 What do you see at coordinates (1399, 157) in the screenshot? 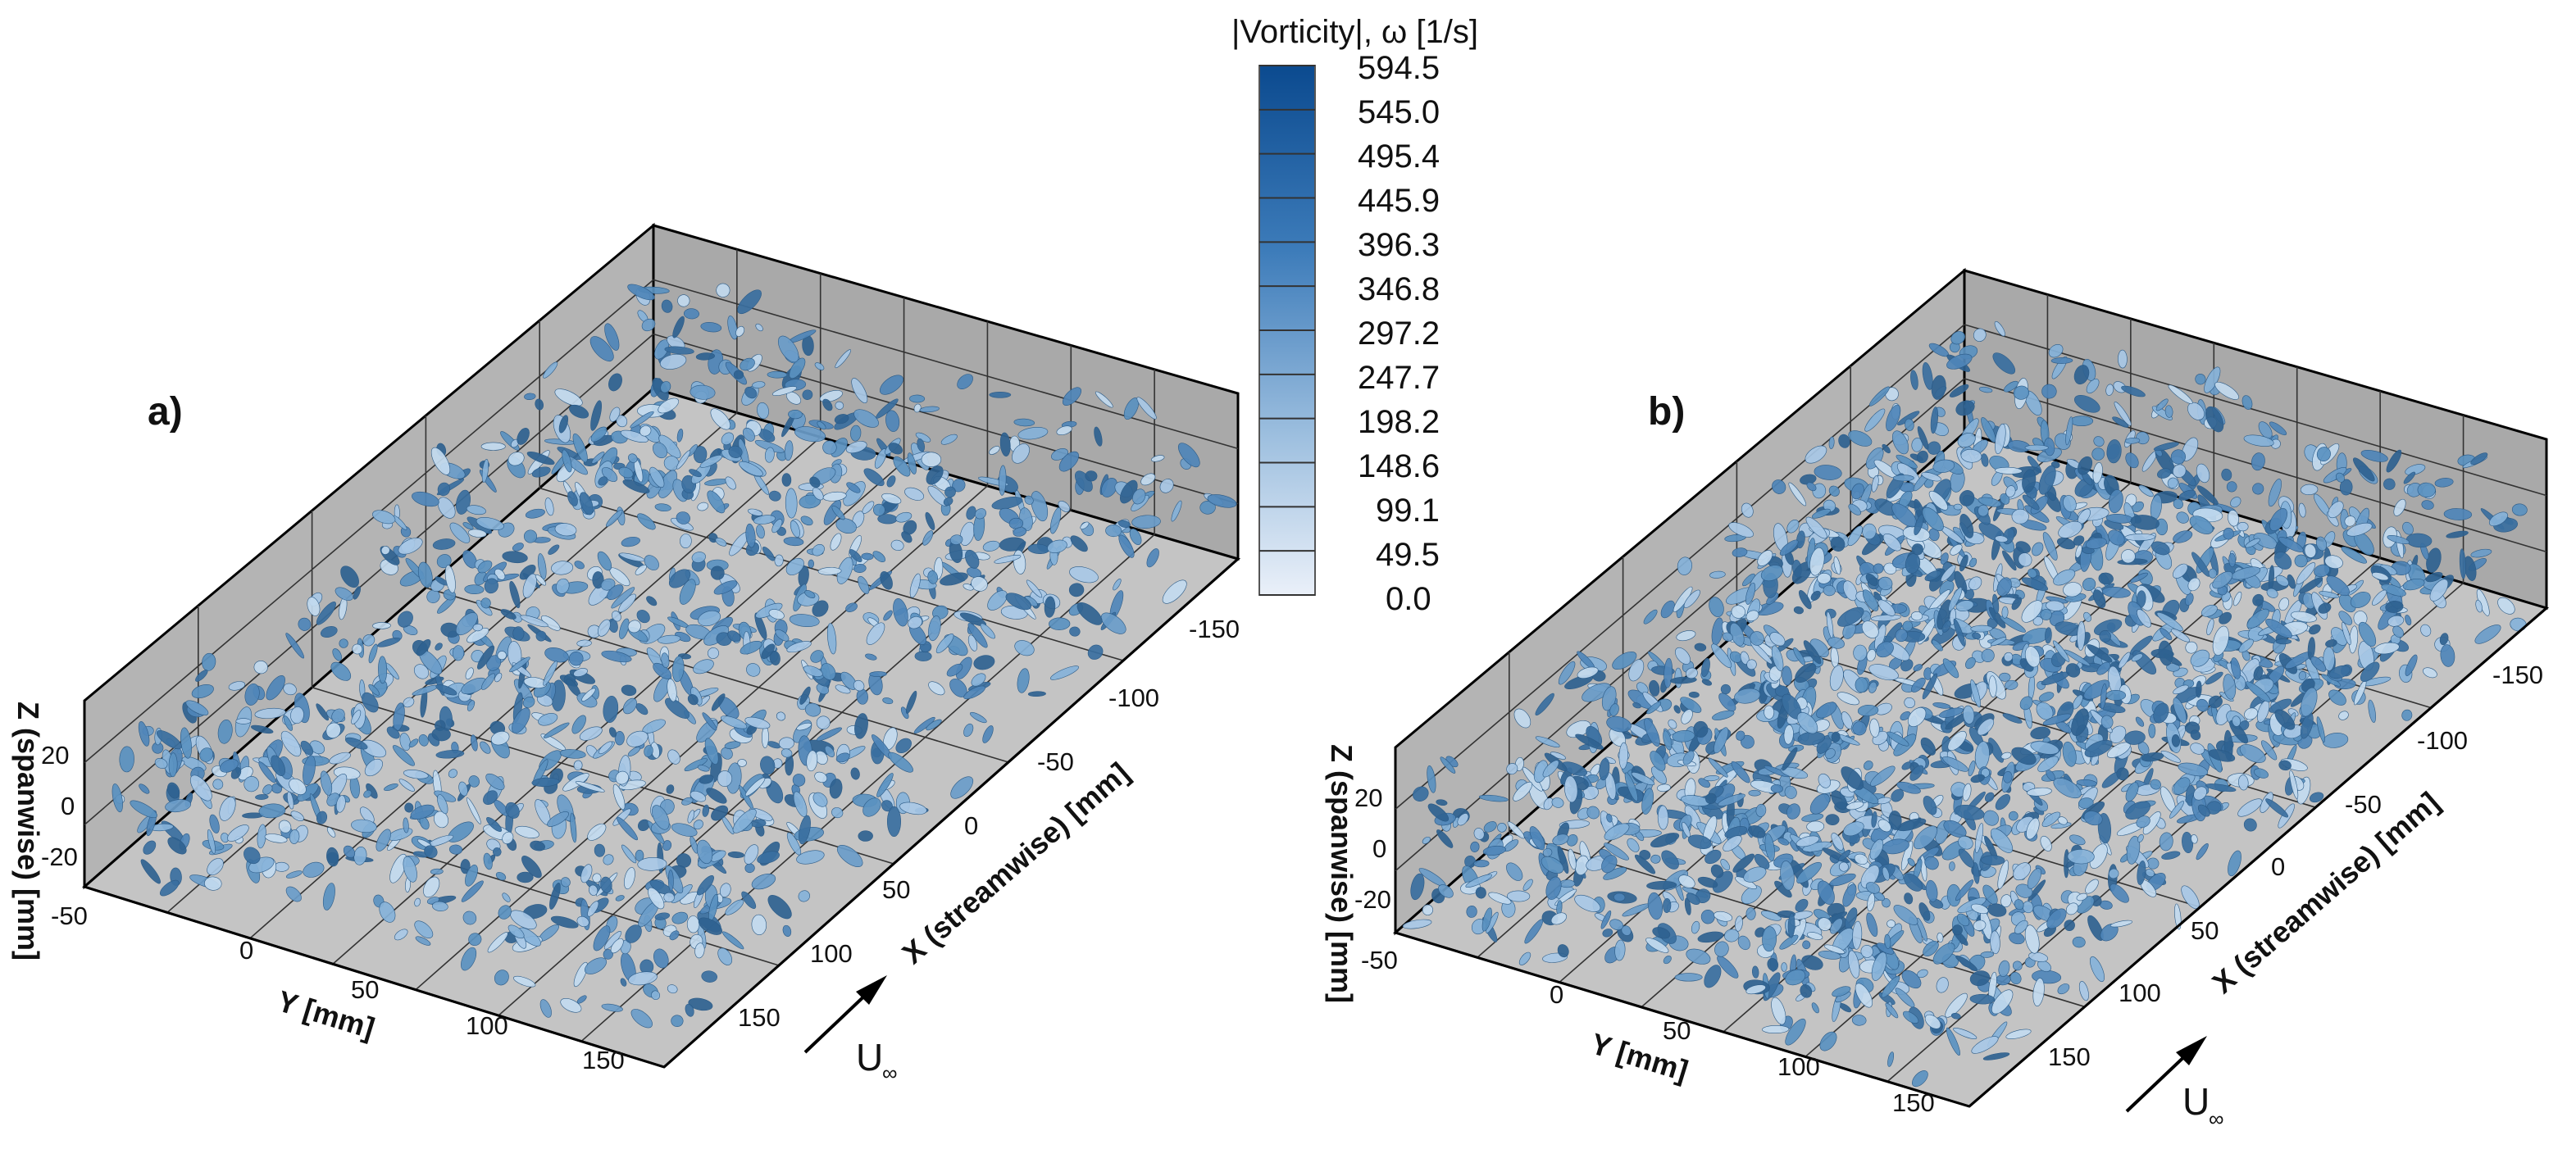
I see `colorbar-level: 495.4` at bounding box center [1399, 157].